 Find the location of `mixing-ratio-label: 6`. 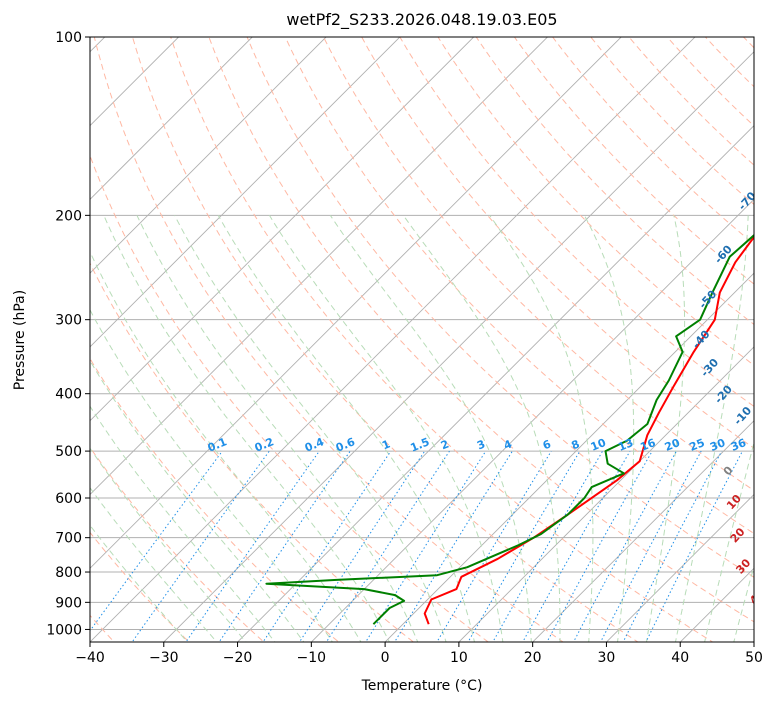

mixing-ratio-label: 6 is located at coordinates (547, 444).